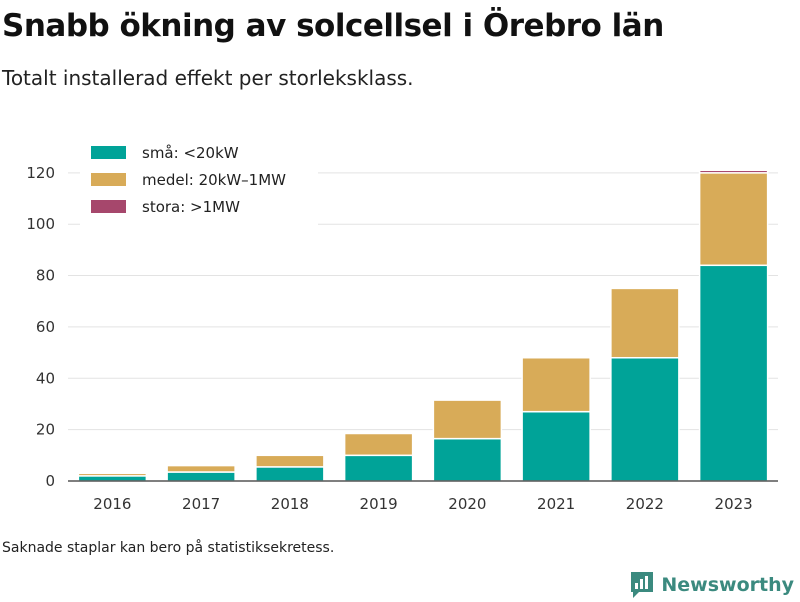 This screenshot has height=602, width=800. I want to click on legend-label: små: <20kW, so click(190, 153).